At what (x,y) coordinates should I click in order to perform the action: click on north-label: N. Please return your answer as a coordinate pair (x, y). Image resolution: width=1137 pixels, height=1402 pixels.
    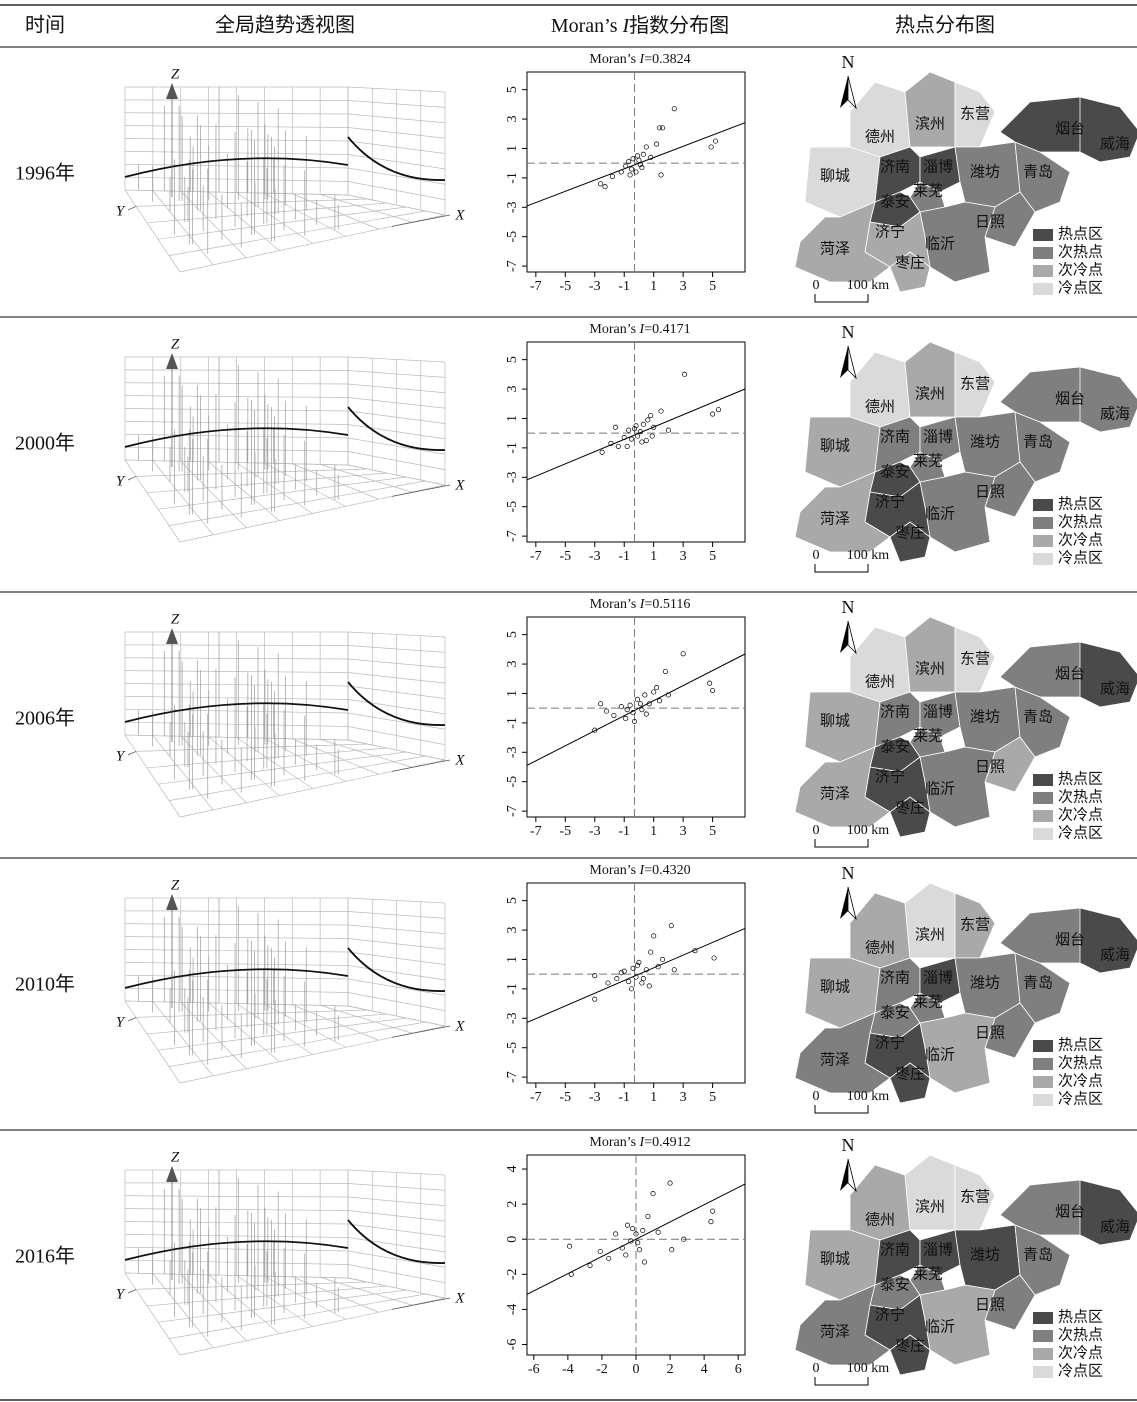
    Looking at the image, I should click on (848, 607).